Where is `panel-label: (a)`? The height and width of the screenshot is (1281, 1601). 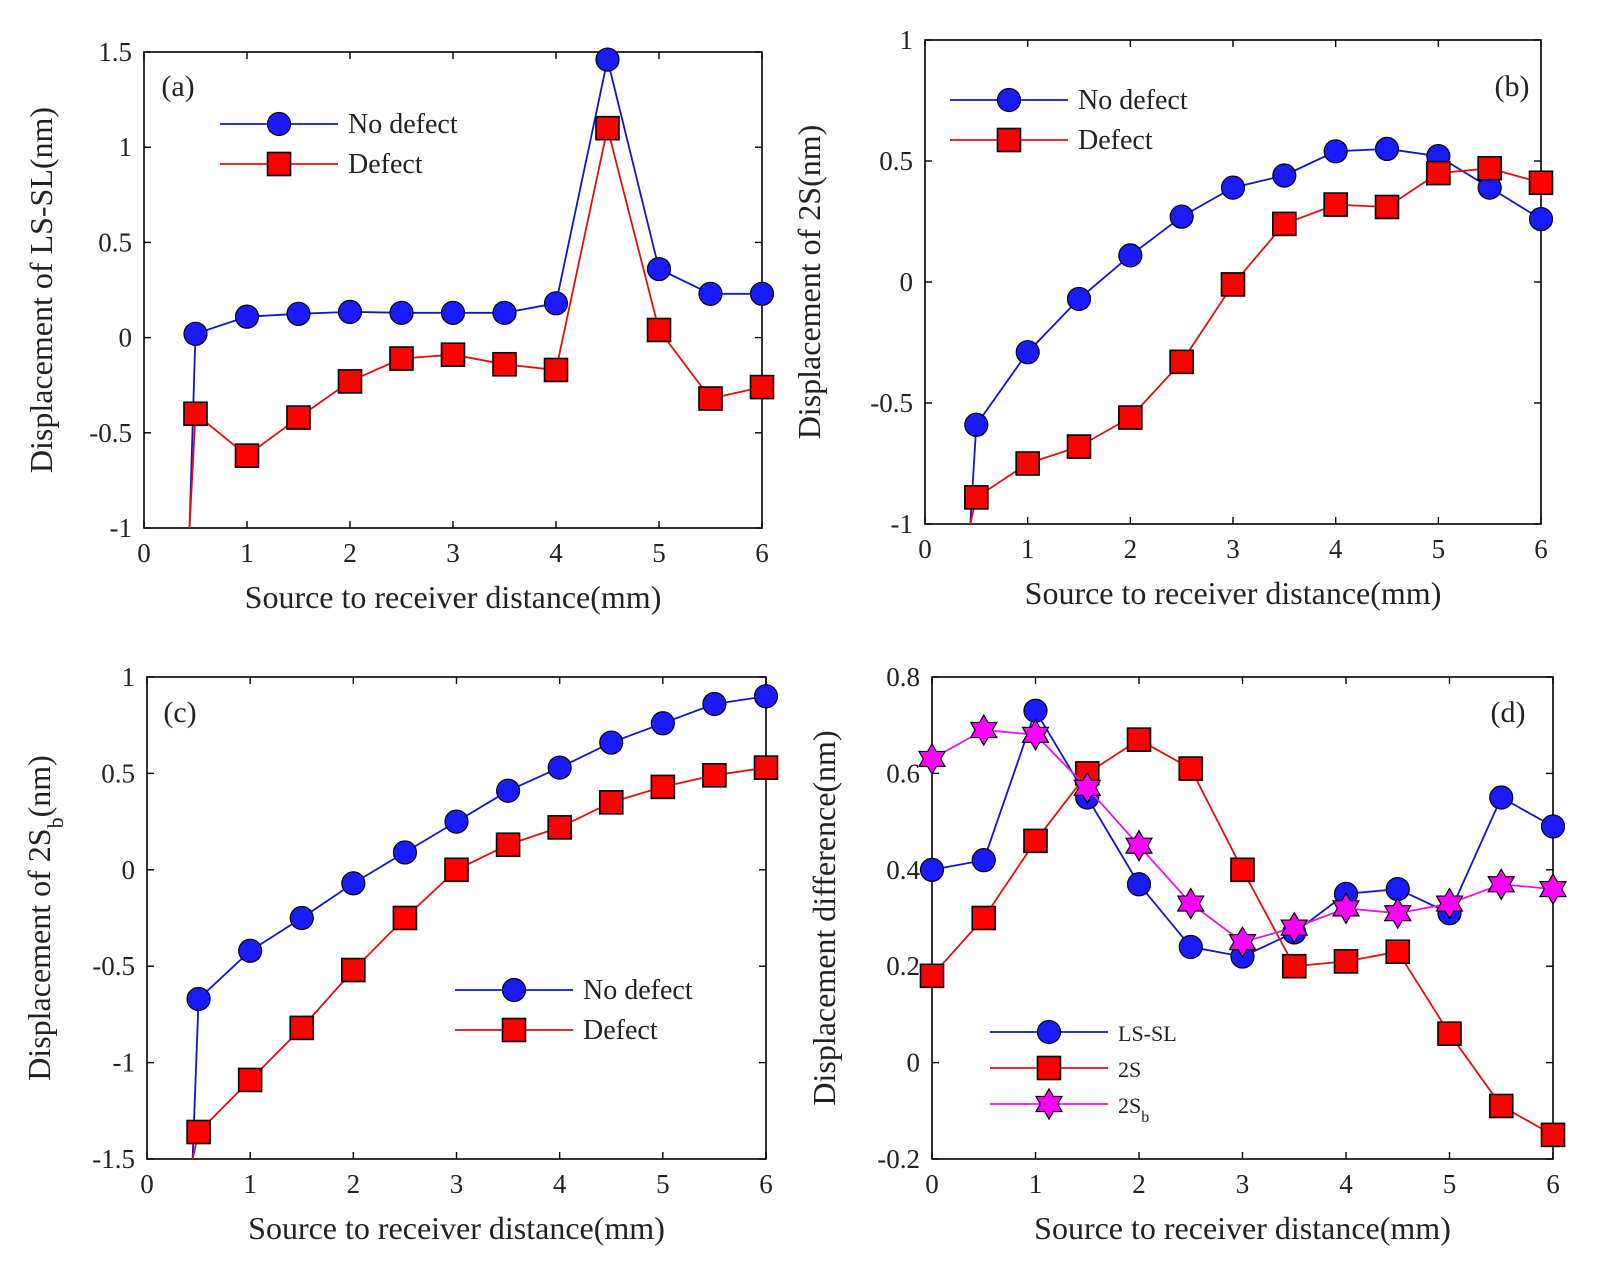
panel-label: (a) is located at coordinates (177, 86).